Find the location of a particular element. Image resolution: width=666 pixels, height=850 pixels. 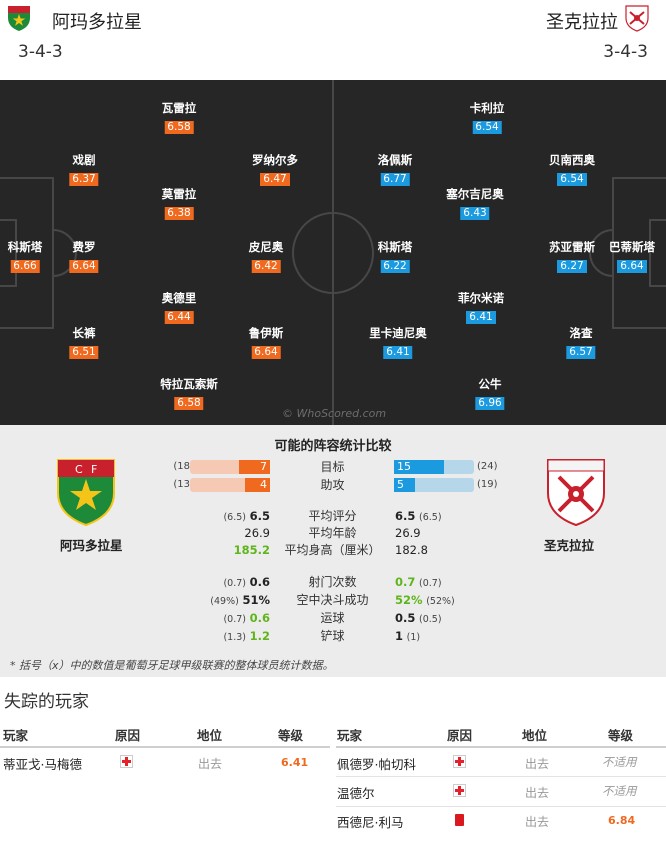

missing-player-rating: 6.41 is located at coordinates (295, 762).